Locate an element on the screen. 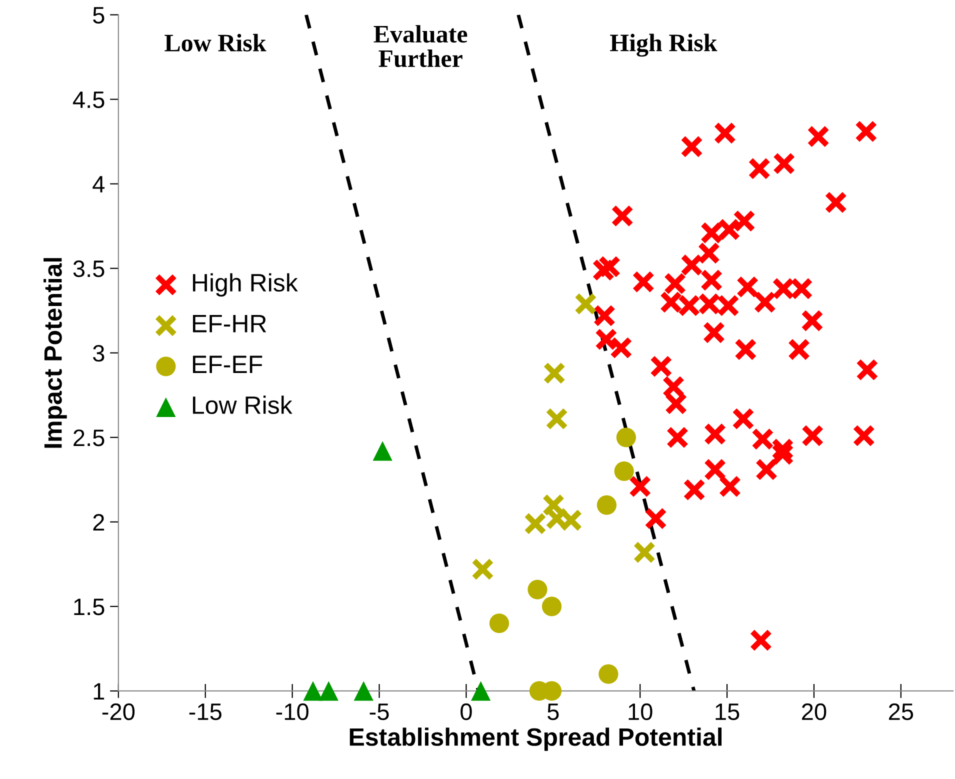  x-tick-label: 15 is located at coordinates (728, 712).